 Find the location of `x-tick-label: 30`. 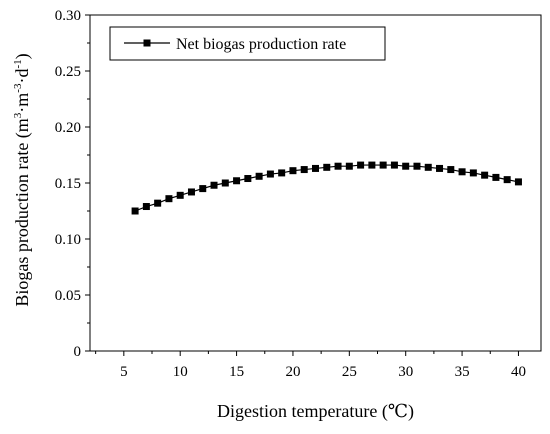

x-tick-label: 30 is located at coordinates (405, 372).